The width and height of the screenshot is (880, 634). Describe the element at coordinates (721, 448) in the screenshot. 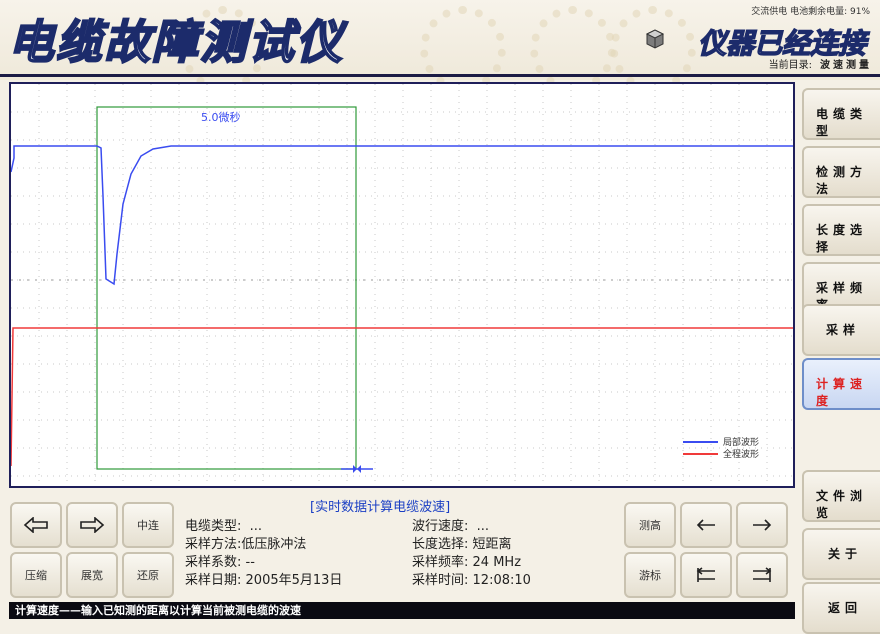

I see `plot-legend: 局部波形 全程波形` at that location.